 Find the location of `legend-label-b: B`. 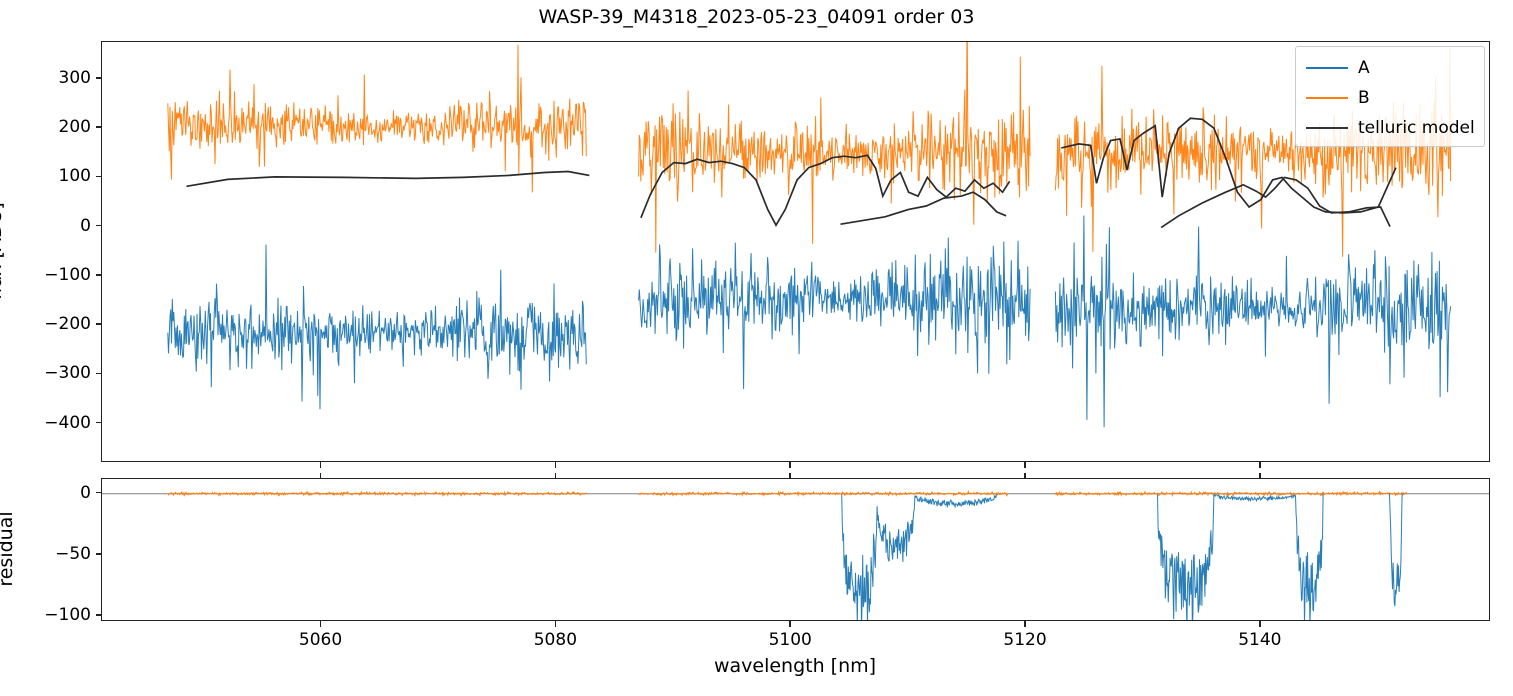

legend-label-b: B is located at coordinates (1364, 98).